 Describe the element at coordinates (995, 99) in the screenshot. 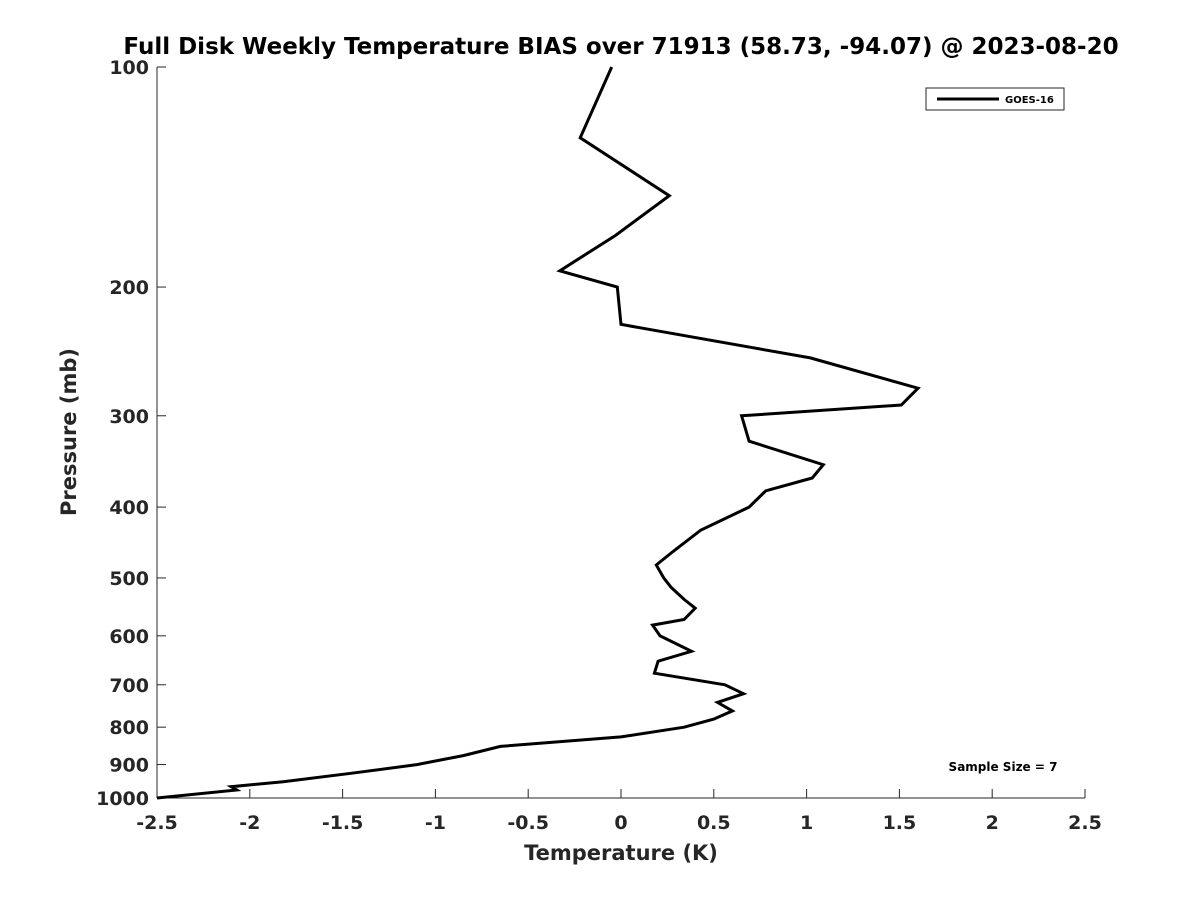

I see `legend: GOES-16` at that location.